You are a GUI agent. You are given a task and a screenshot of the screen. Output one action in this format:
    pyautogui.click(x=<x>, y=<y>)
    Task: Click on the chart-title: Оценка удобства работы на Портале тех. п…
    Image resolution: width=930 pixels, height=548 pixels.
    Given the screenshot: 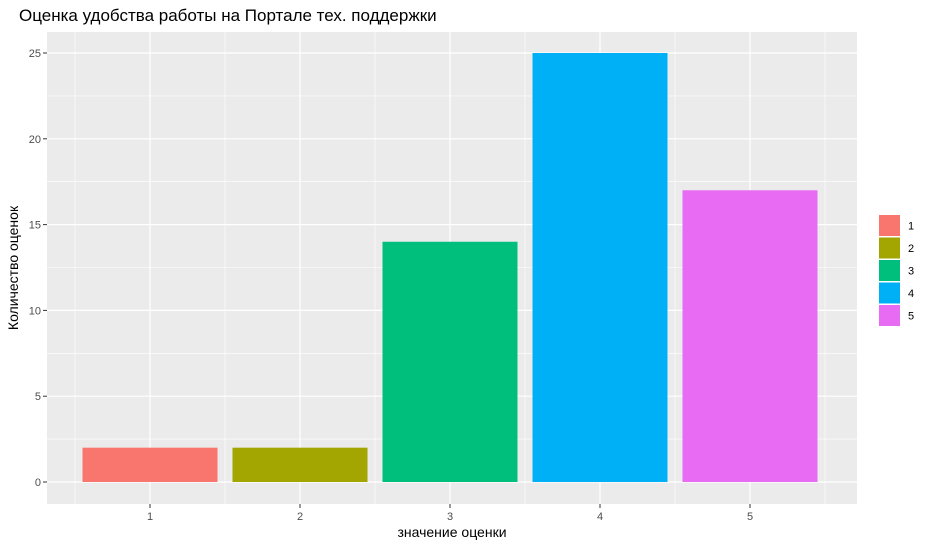 What is the action you would take?
    pyautogui.click(x=228, y=15)
    